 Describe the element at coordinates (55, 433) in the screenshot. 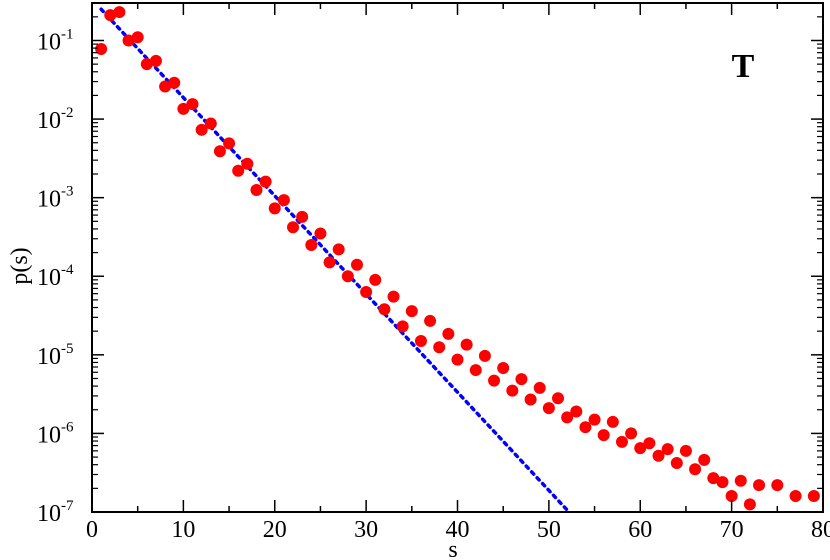

I see `y-tick-label: 10⁻⁶` at that location.